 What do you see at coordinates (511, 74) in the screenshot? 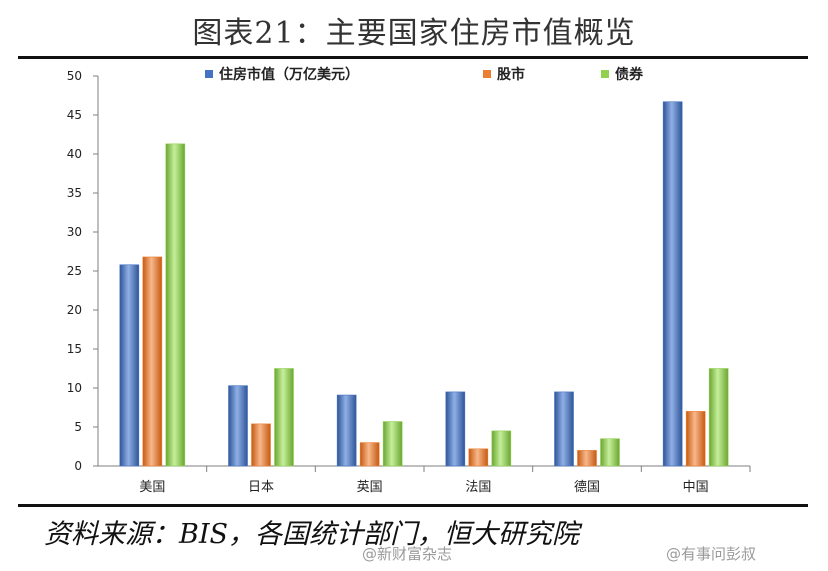
I see `legend-label-1: 股市` at bounding box center [511, 74].